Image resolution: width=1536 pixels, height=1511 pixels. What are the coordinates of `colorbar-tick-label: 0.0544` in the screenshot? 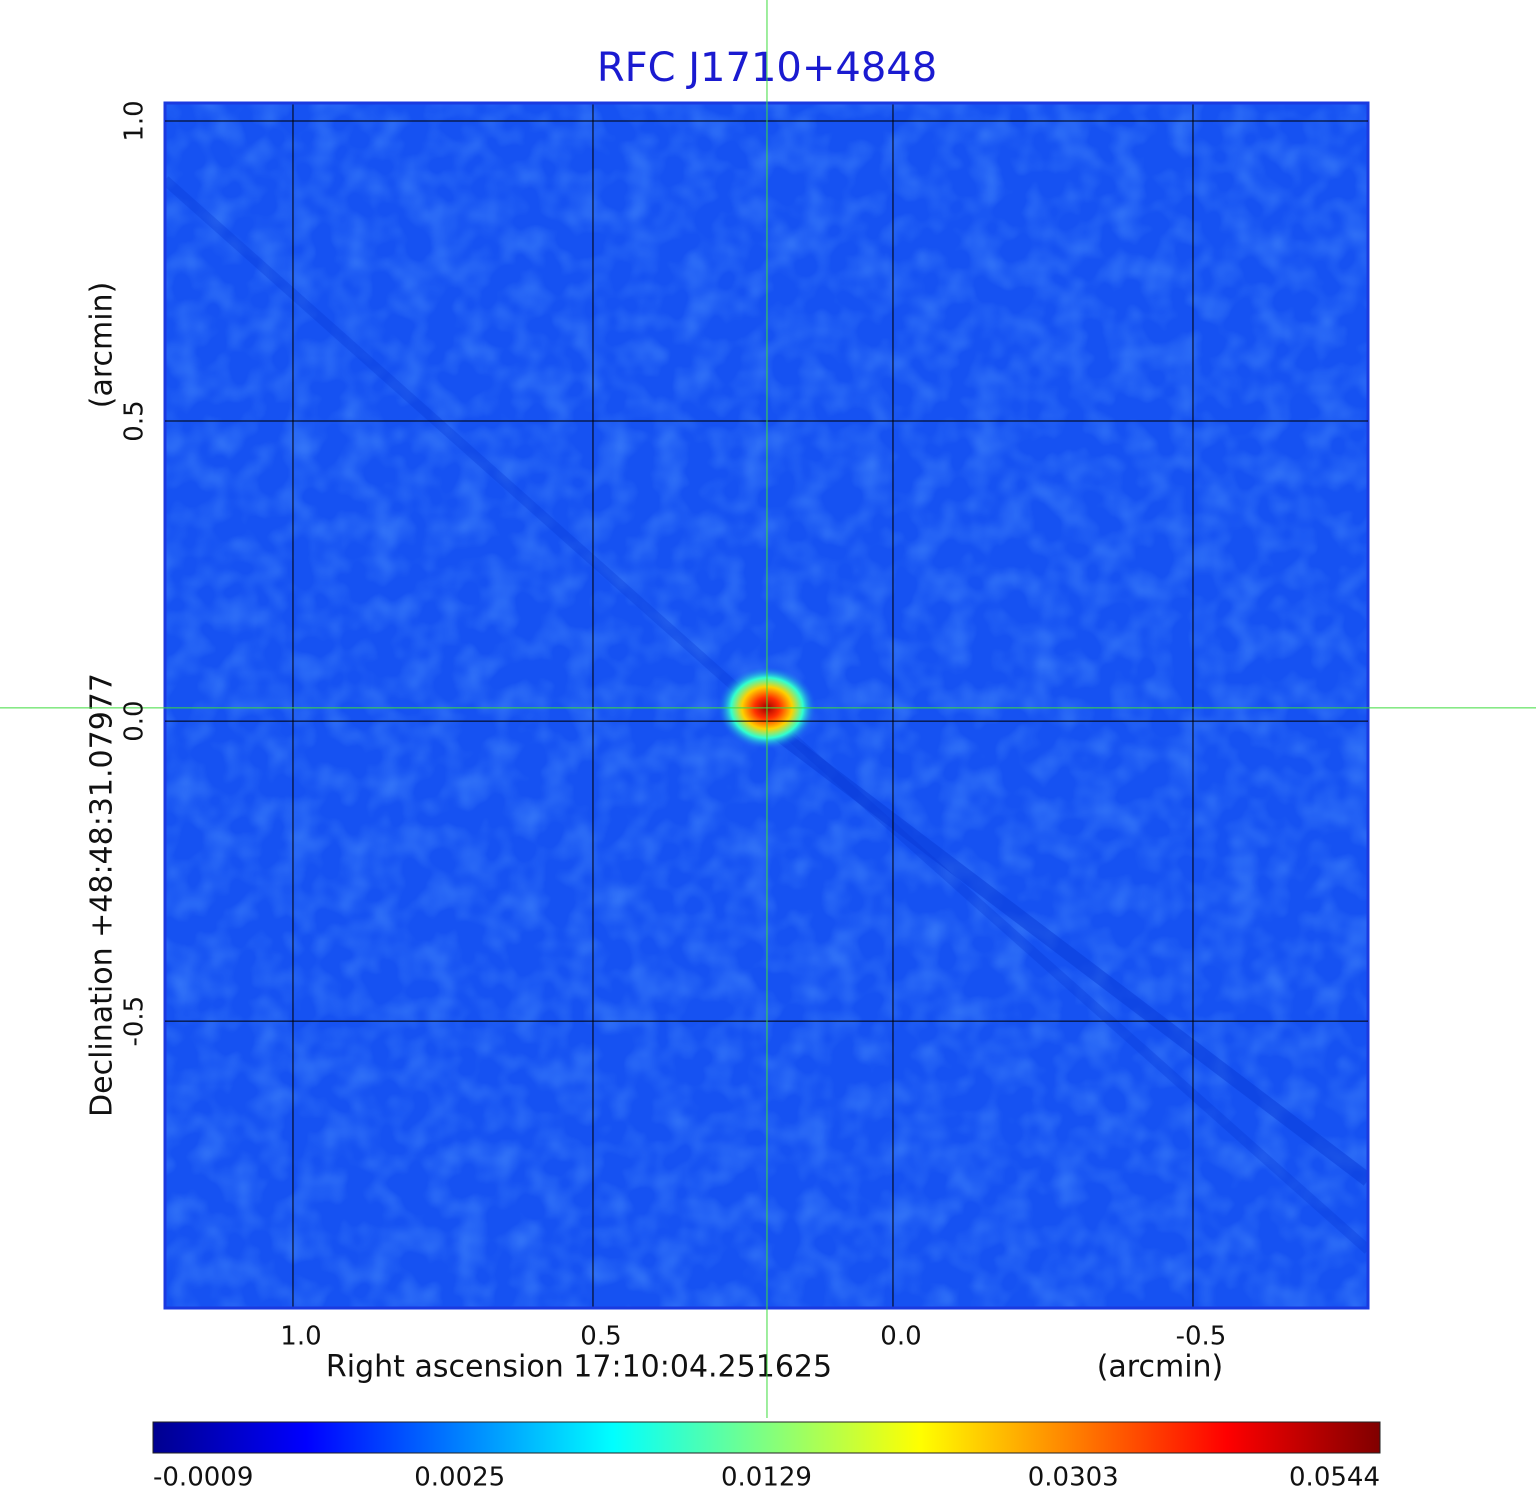 It's located at (1334, 1478).